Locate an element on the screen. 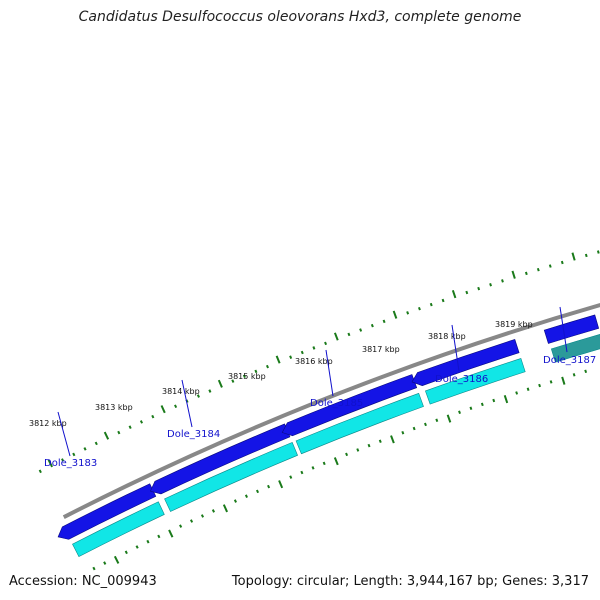  gene-label-5: Dole_3187 is located at coordinates (569, 360).